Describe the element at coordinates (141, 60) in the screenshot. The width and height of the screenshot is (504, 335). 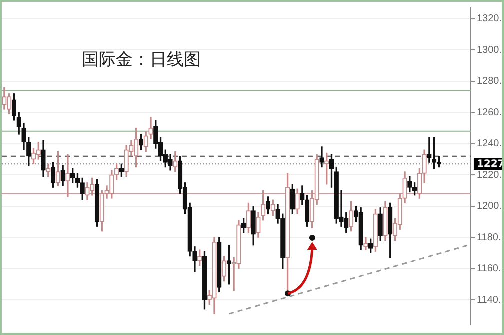
I see `text: 国际金：日线图` at that location.